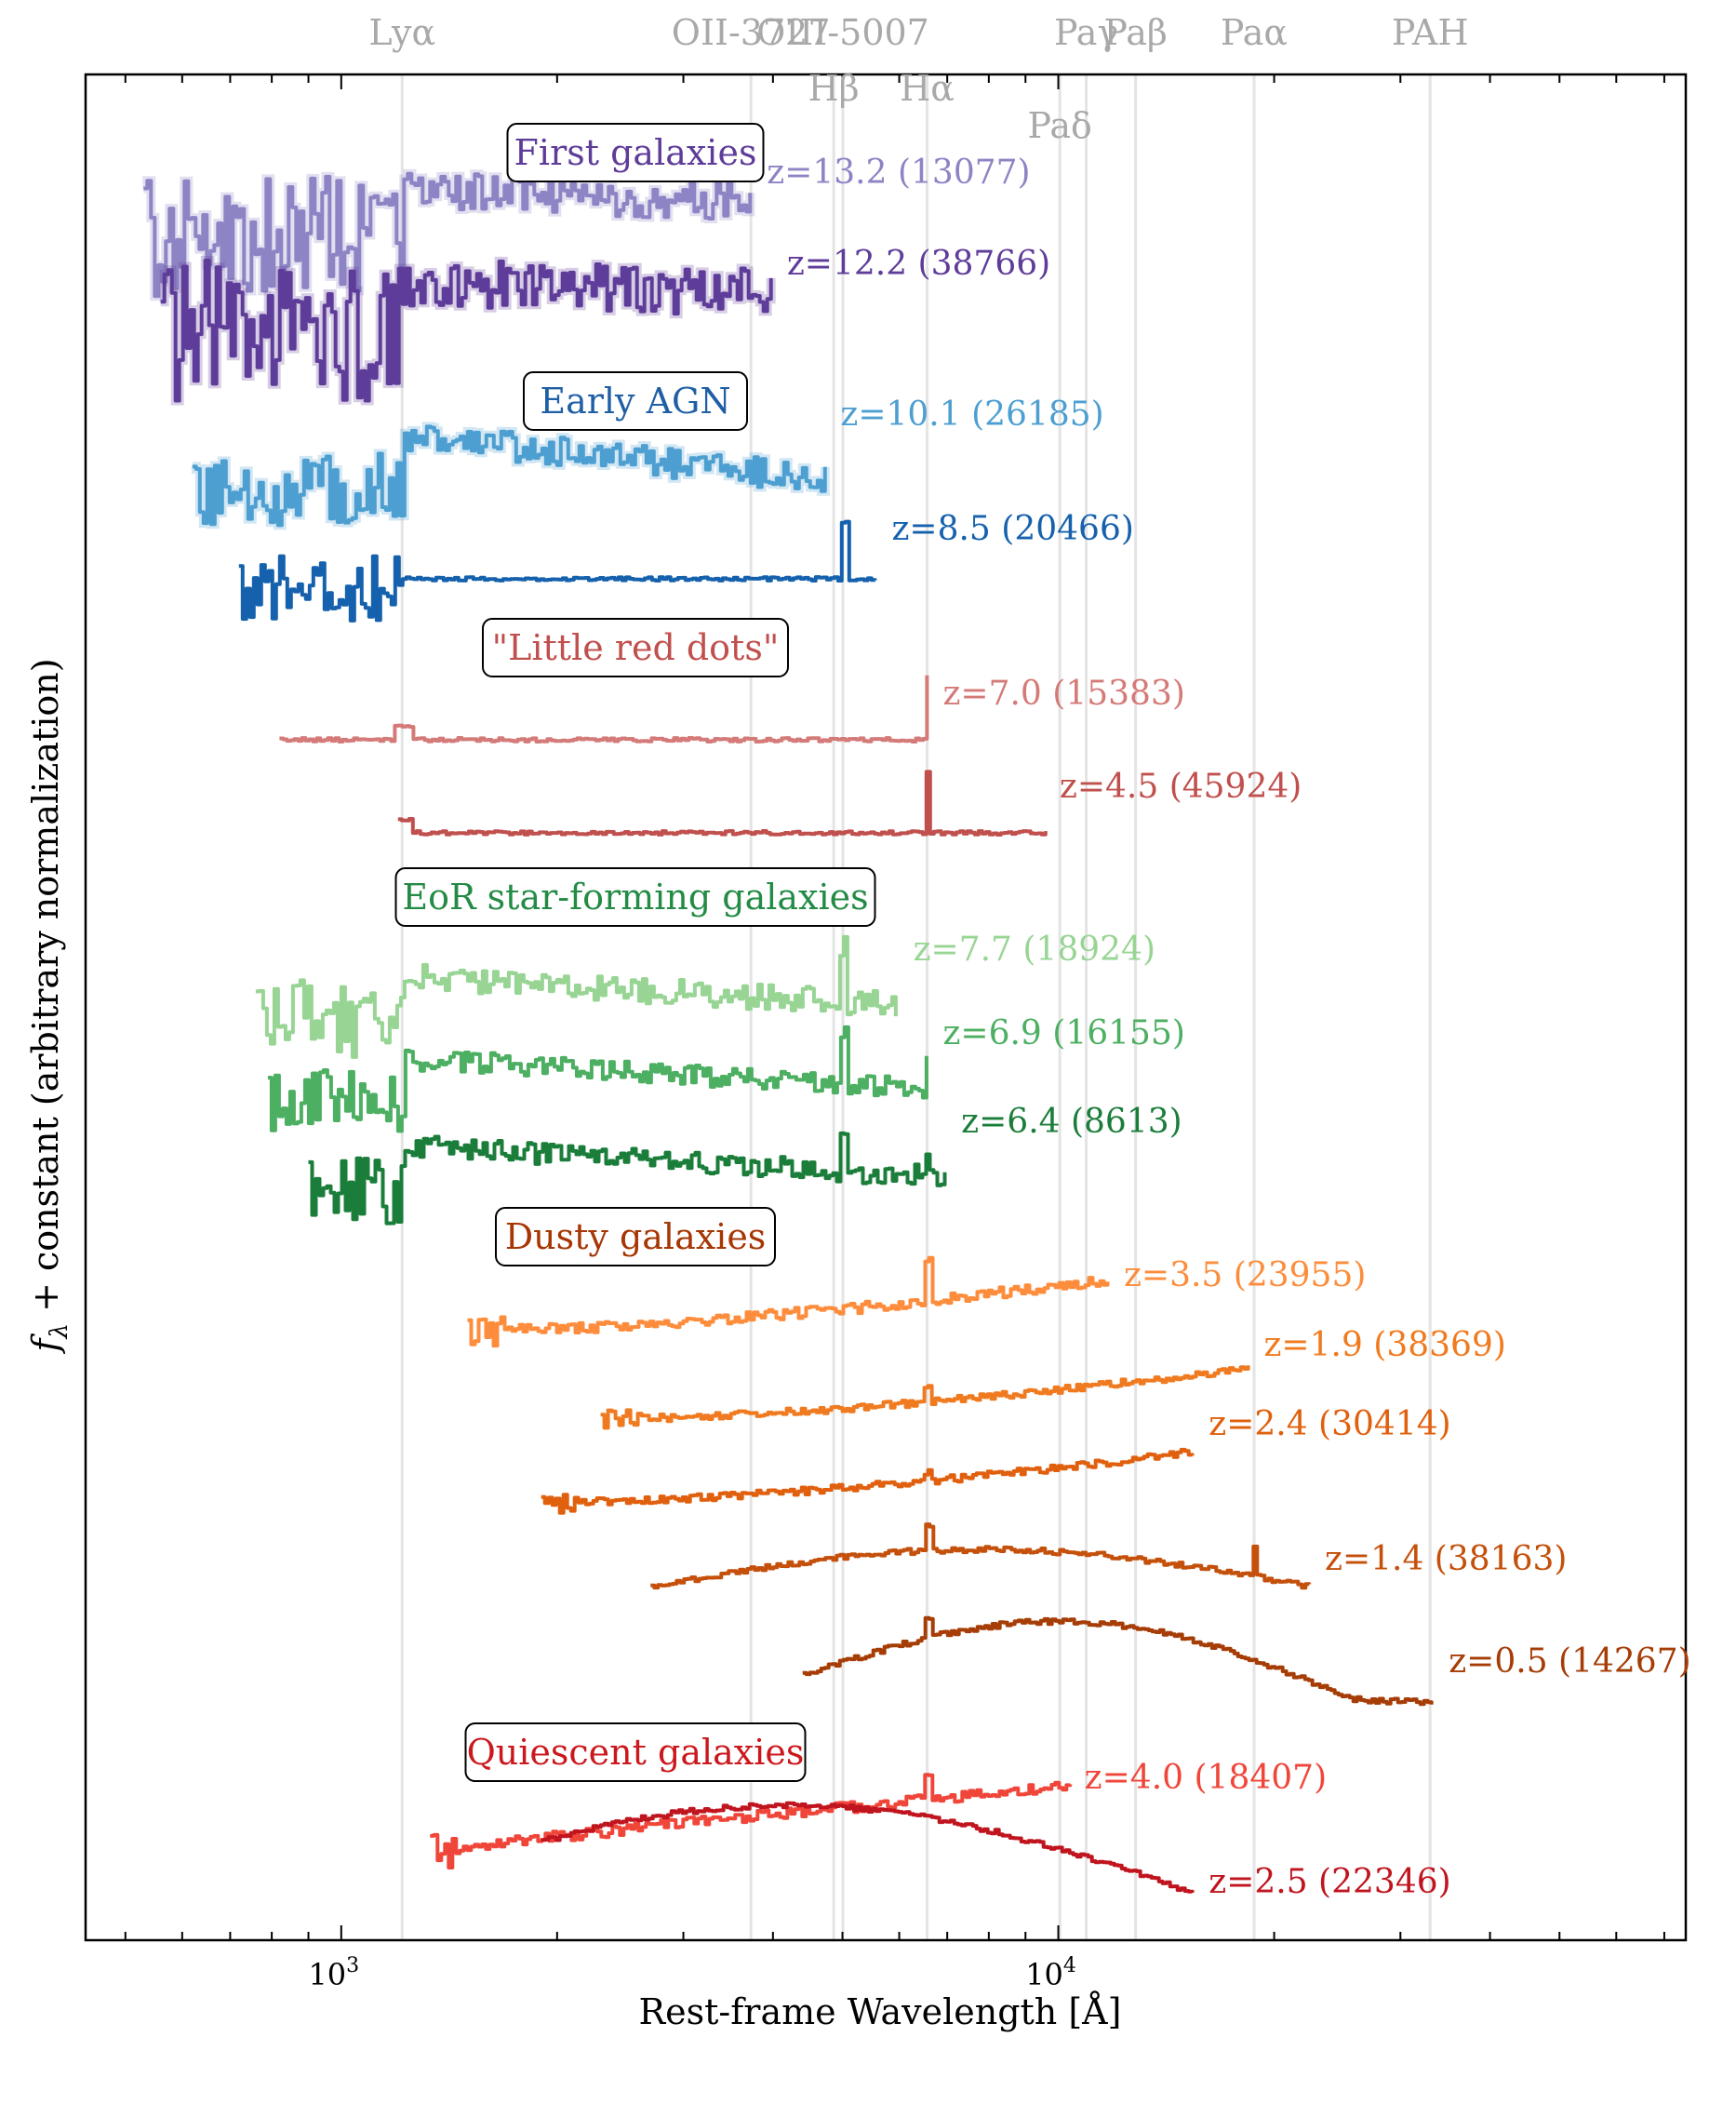  Describe the element at coordinates (1063, 1033) in the screenshot. I see `spectrum-z6-9-16155-label: z=6.9 (16155)` at that location.